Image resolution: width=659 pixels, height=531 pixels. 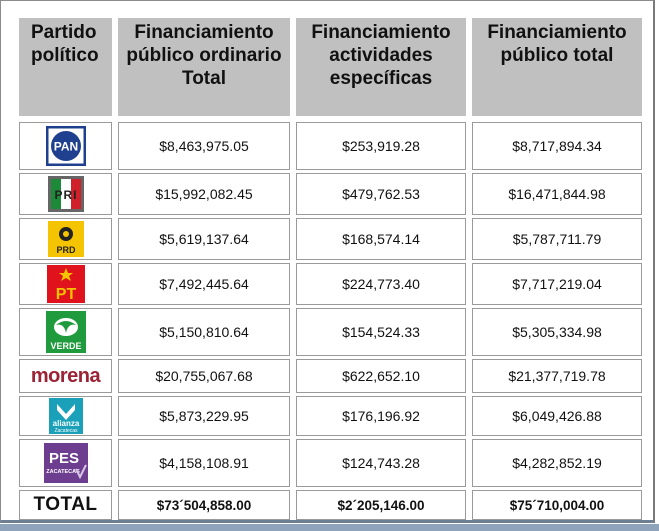 I want to click on pan-logo-icon: PAN, so click(x=65, y=146).